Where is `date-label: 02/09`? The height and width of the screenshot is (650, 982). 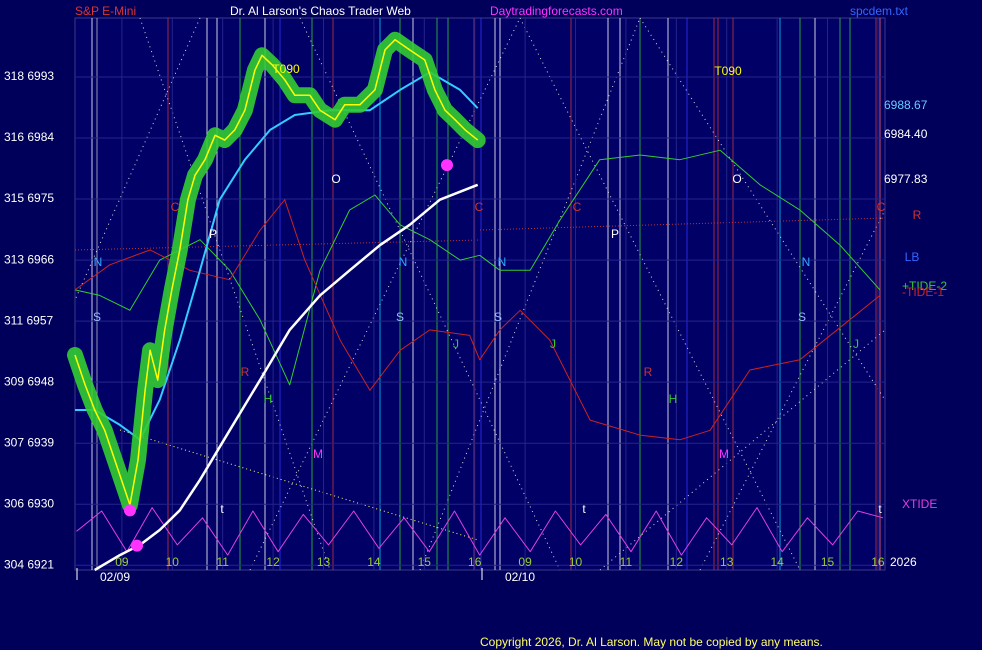
date-label: 02/09 is located at coordinates (115, 577).